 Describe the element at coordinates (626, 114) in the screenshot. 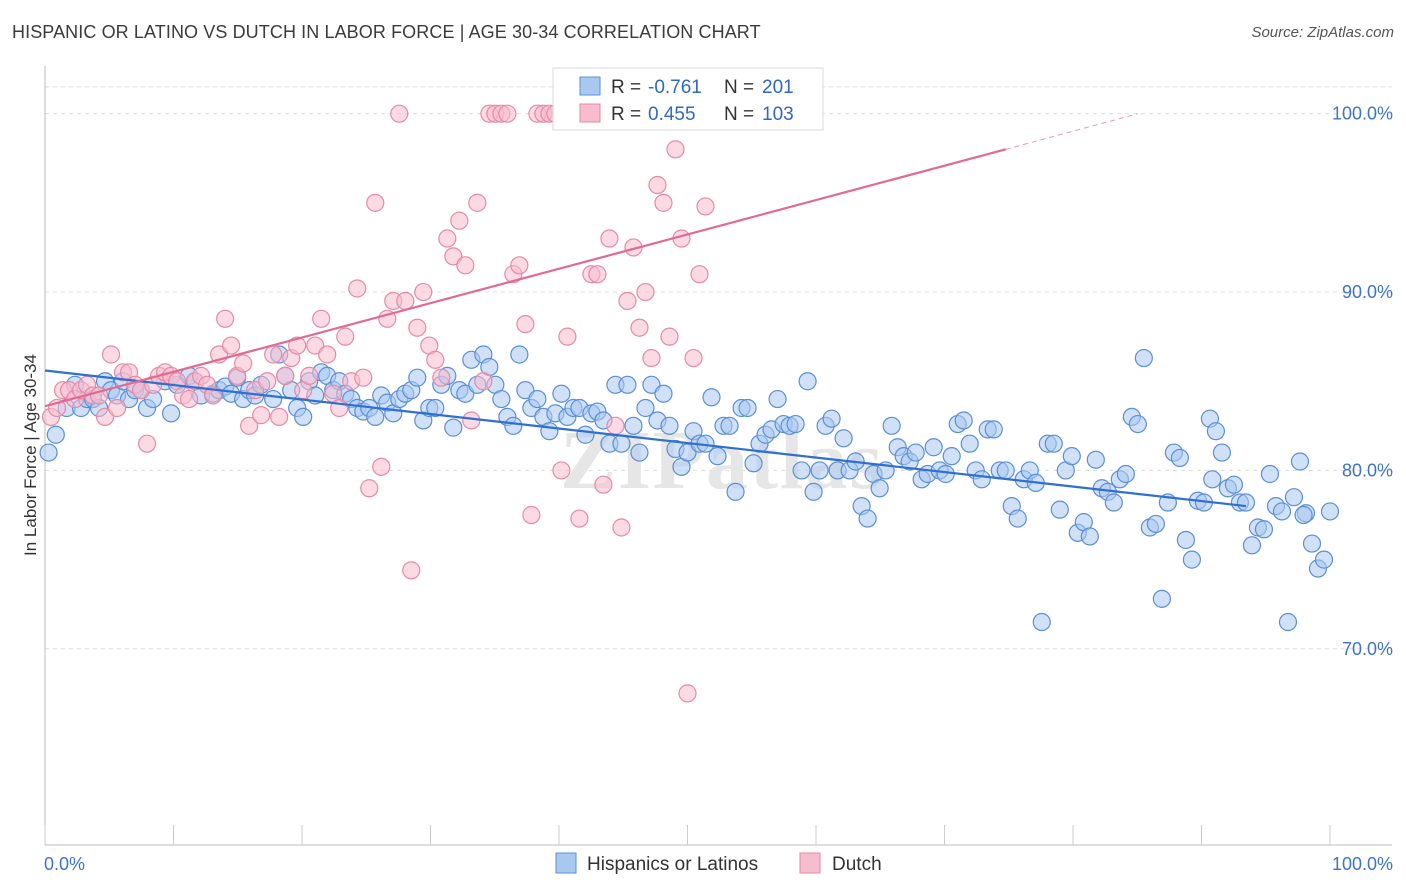

I see `legend-r-label-2: R =` at that location.